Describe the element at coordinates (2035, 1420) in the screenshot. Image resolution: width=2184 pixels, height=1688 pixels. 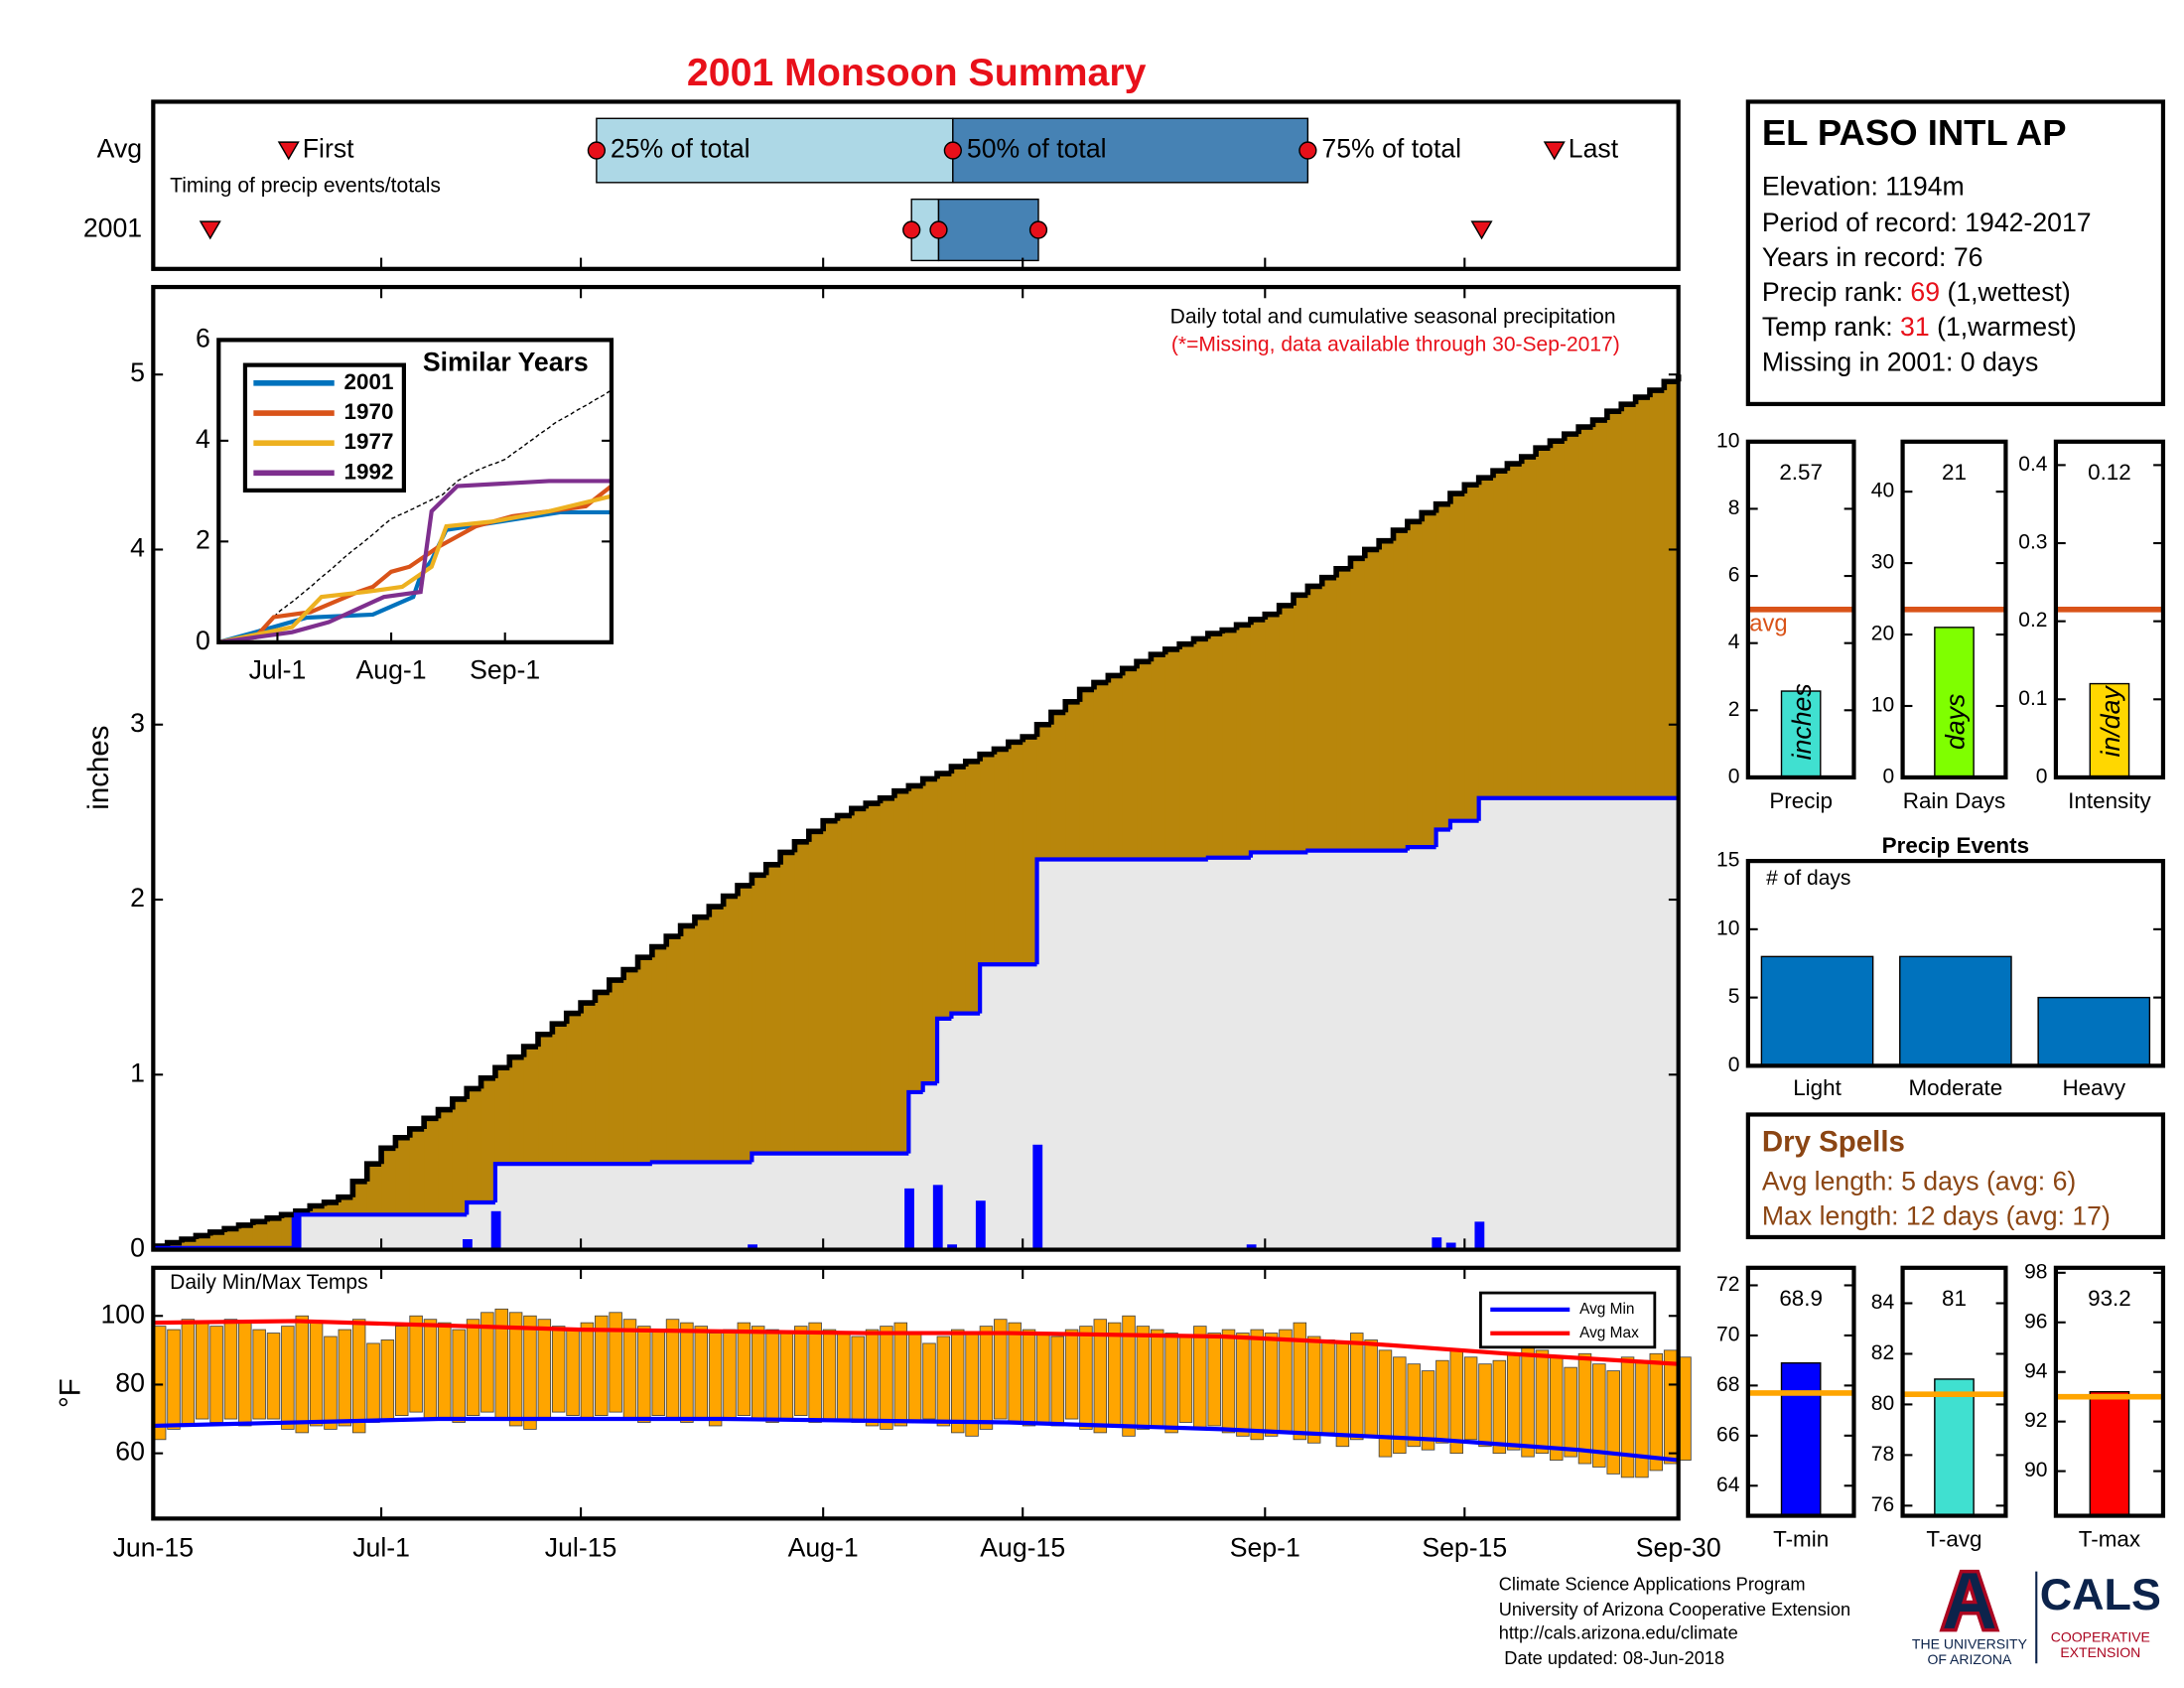
I see `y-tick-label: 92` at that location.